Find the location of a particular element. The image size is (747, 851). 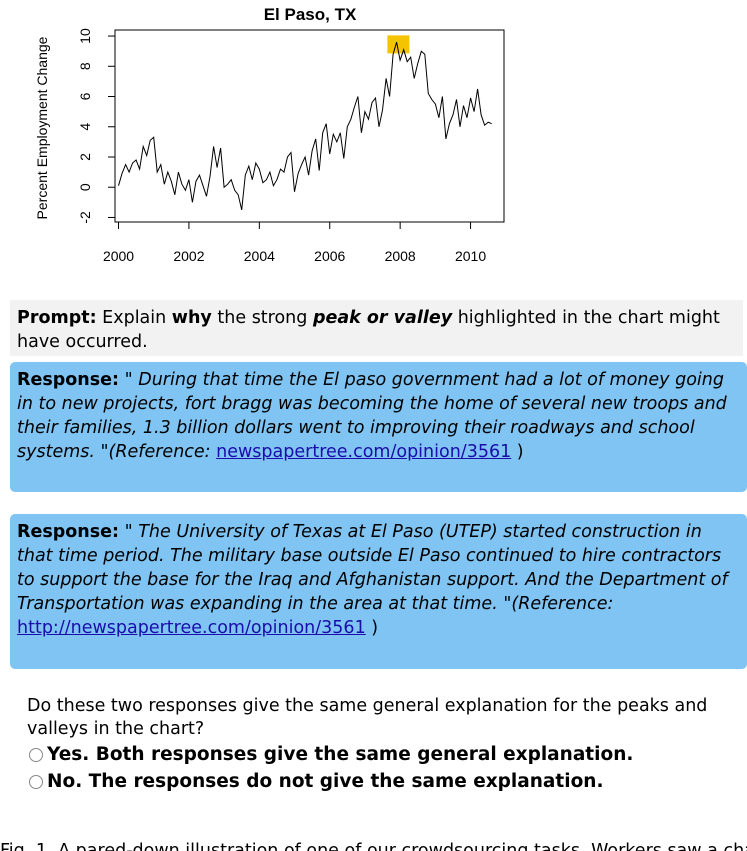

x-tick-label: 2008 is located at coordinates (400, 256).